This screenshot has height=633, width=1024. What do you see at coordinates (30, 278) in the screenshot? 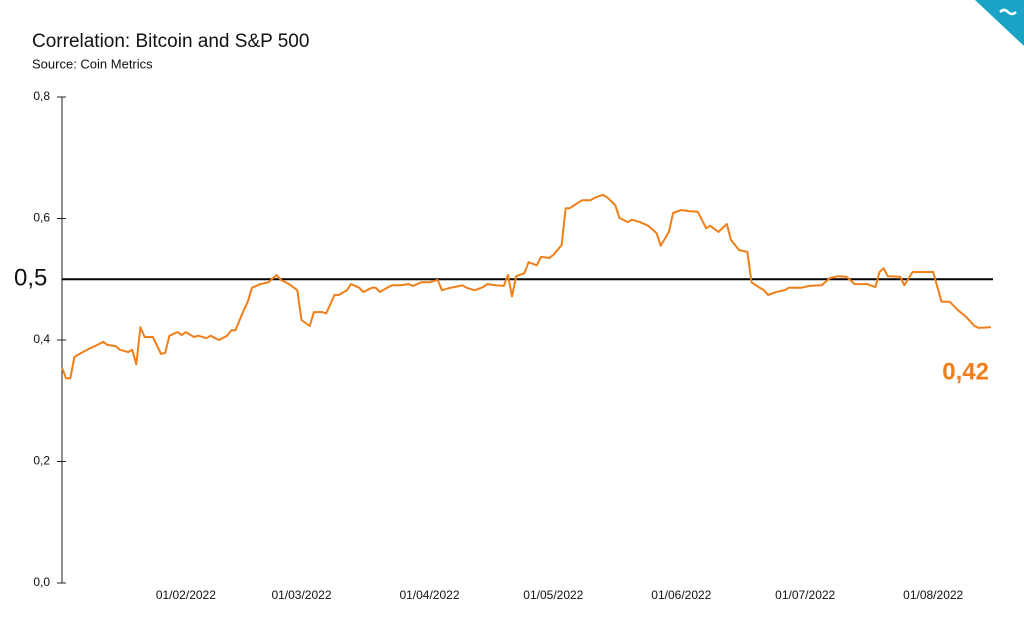
I see `reference-label: 0,5` at bounding box center [30, 278].